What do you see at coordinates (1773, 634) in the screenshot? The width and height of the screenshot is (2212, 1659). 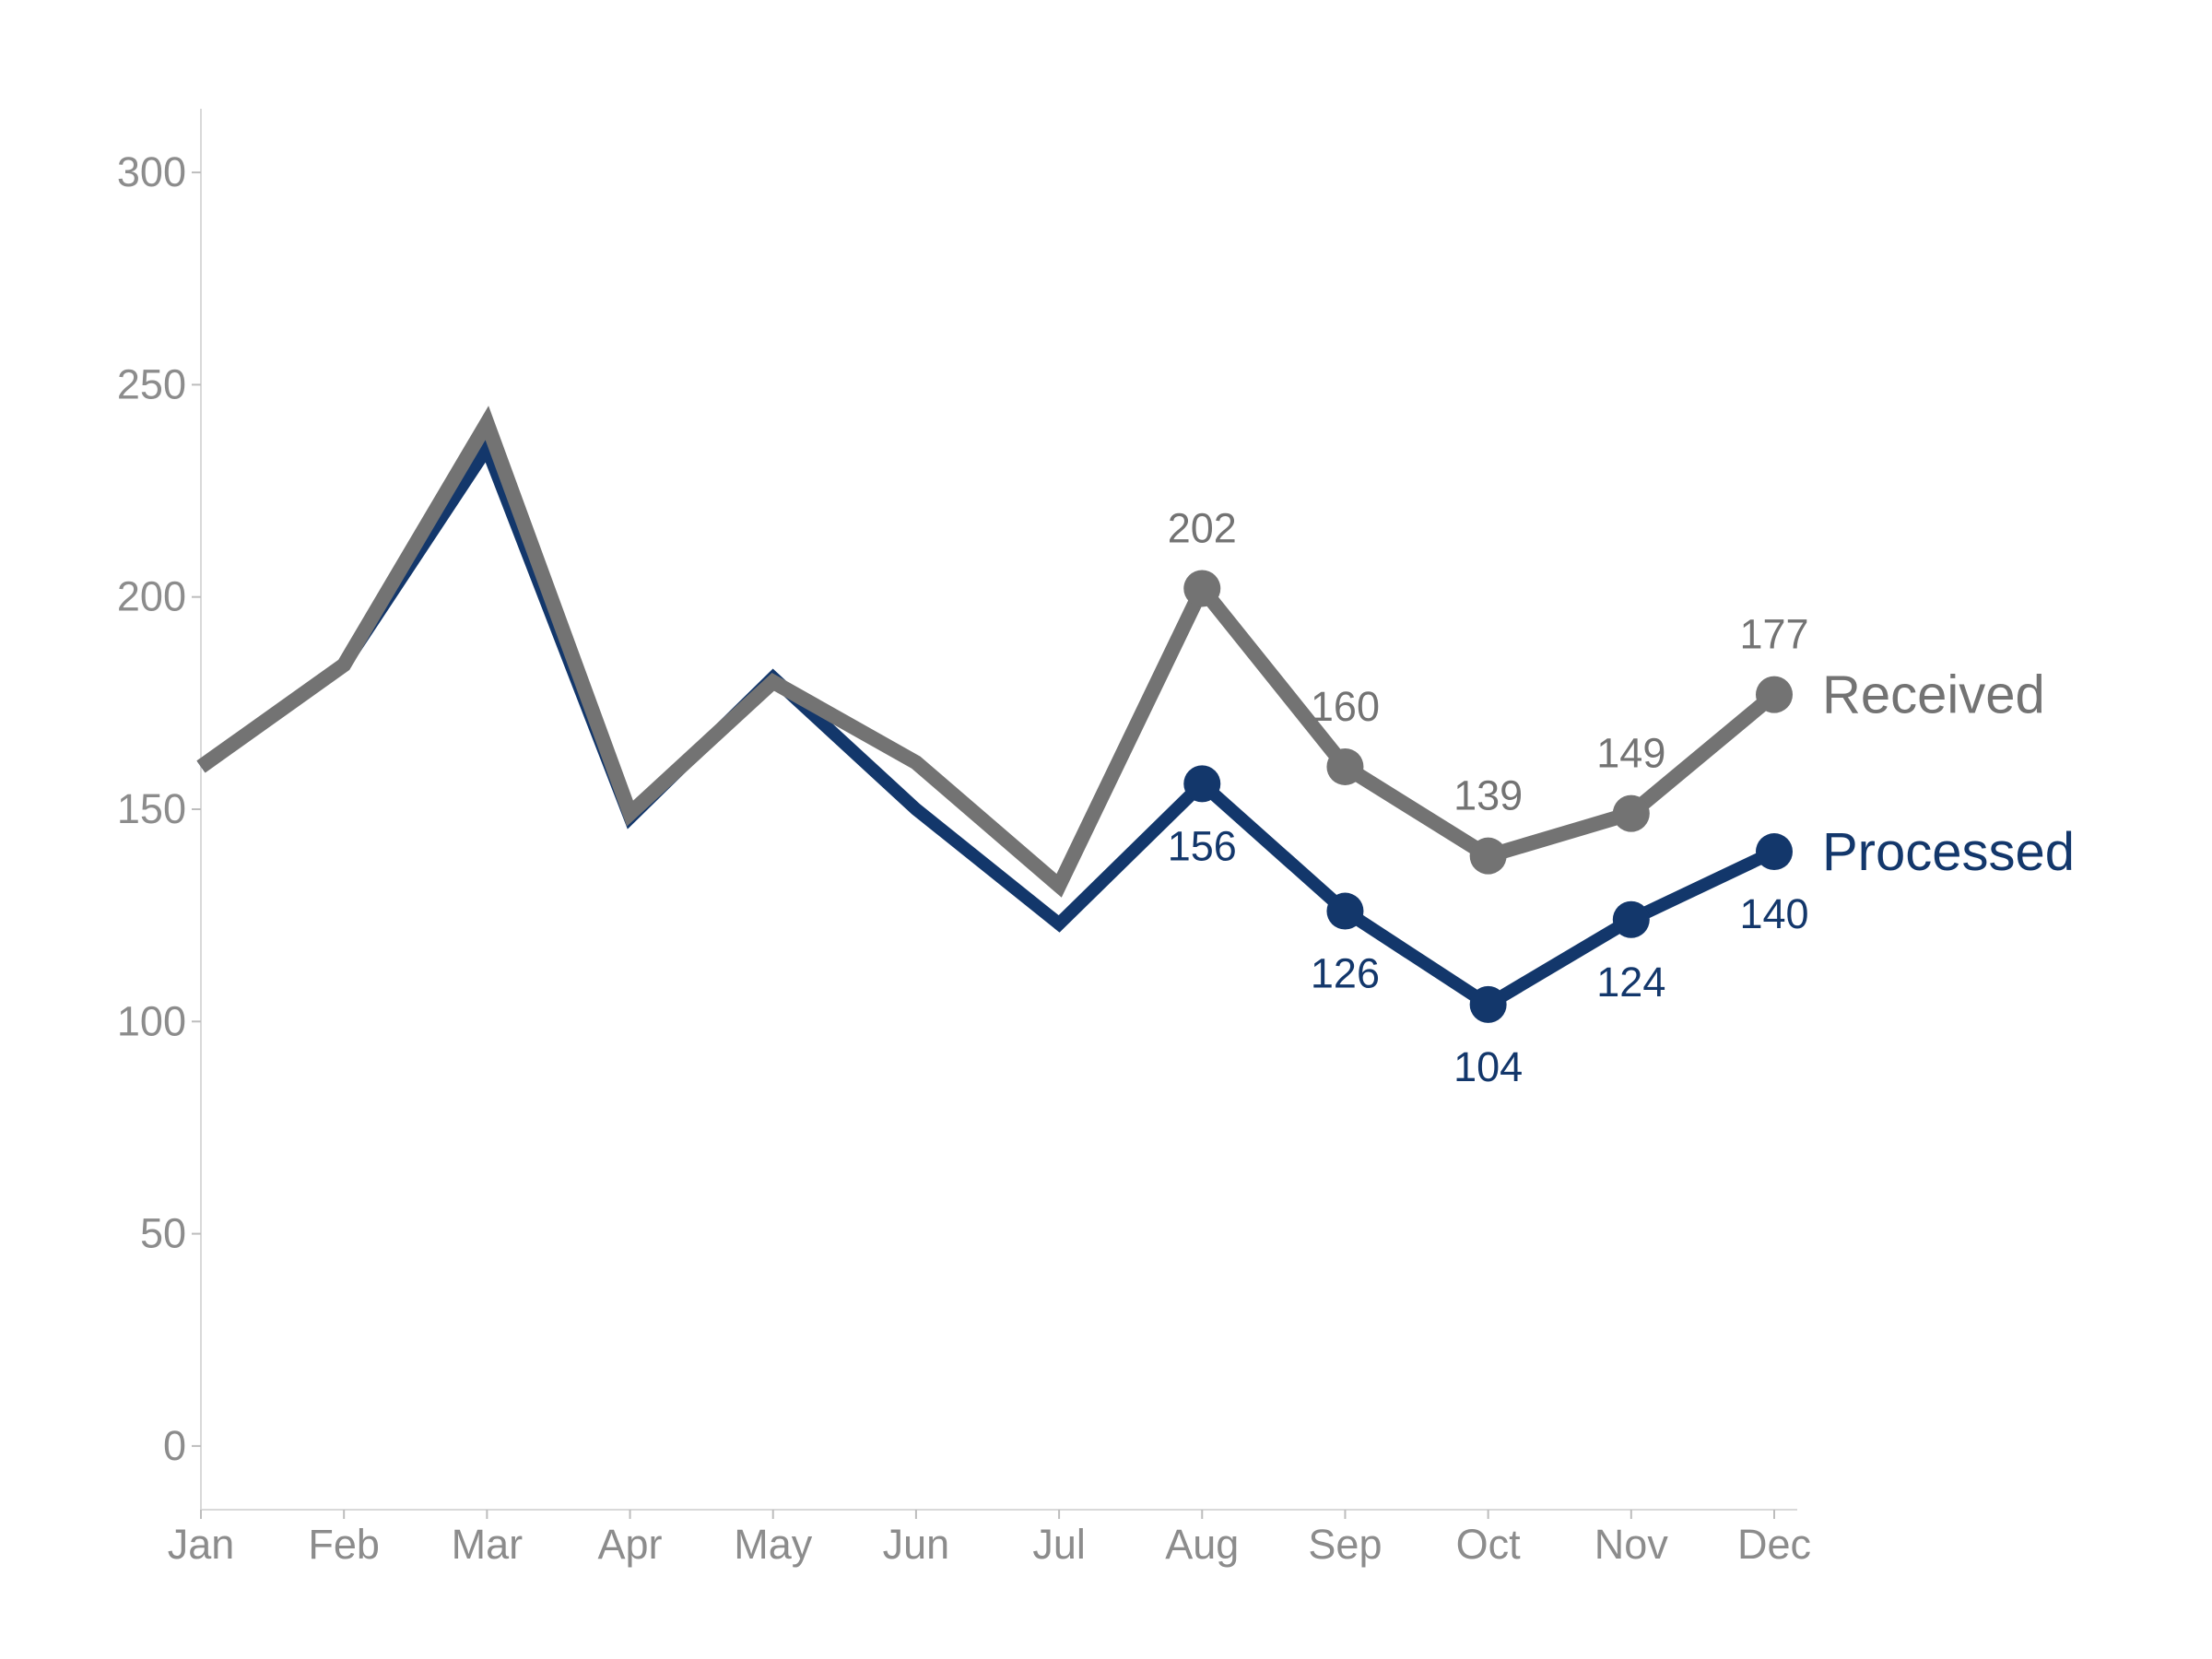 I see `data-label: 177` at bounding box center [1773, 634].